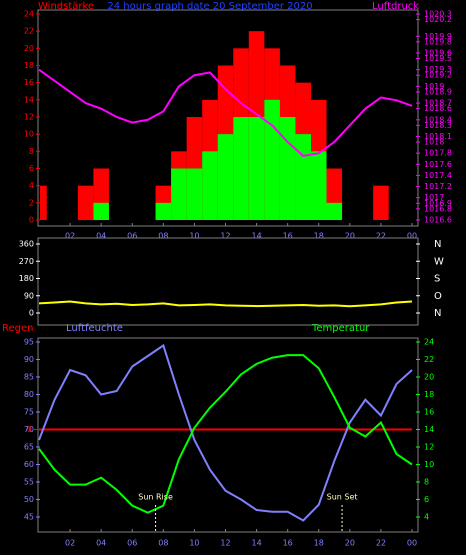 This screenshot has width=466, height=555. Describe the element at coordinates (438, 108) in the screenshot. I see `y2-tick-label: 1018.6` at that location.